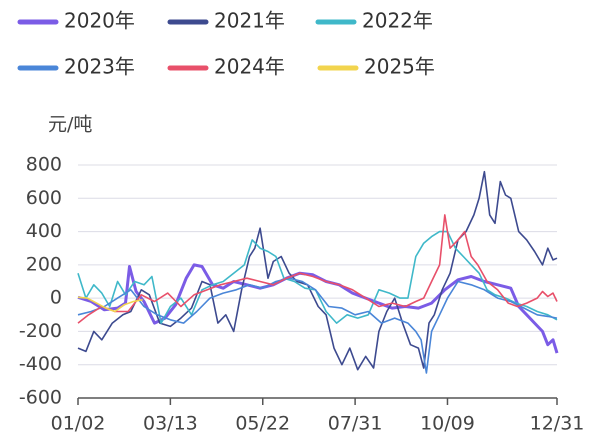 Image resolution: width=594 pixels, height=439 pixels. Describe the element at coordinates (44, 231) in the screenshot. I see `y-tick-label: 400` at that location.